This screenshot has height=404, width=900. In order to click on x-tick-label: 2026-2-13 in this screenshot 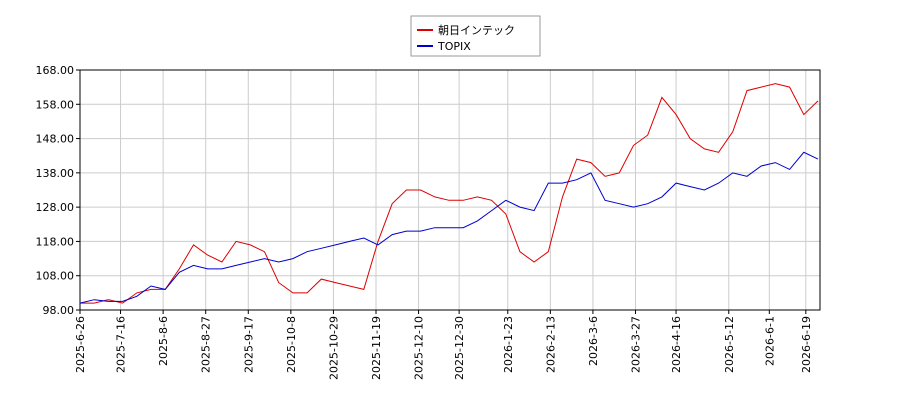, I will do `click(550, 344)`.